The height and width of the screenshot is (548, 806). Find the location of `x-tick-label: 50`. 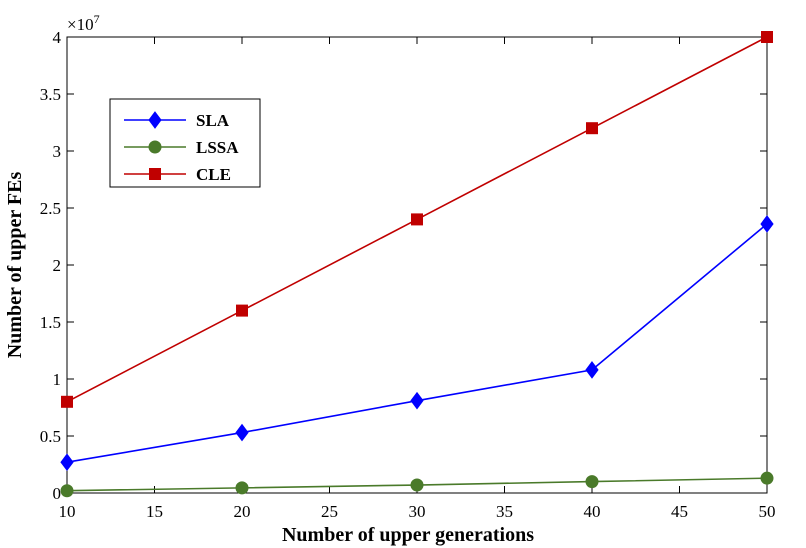

x-tick-label: 50 is located at coordinates (767, 511).